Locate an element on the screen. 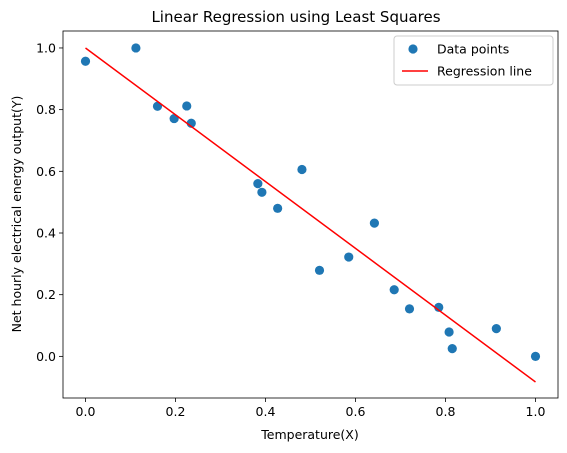  y-tick-label: 0.6 is located at coordinates (46, 171).